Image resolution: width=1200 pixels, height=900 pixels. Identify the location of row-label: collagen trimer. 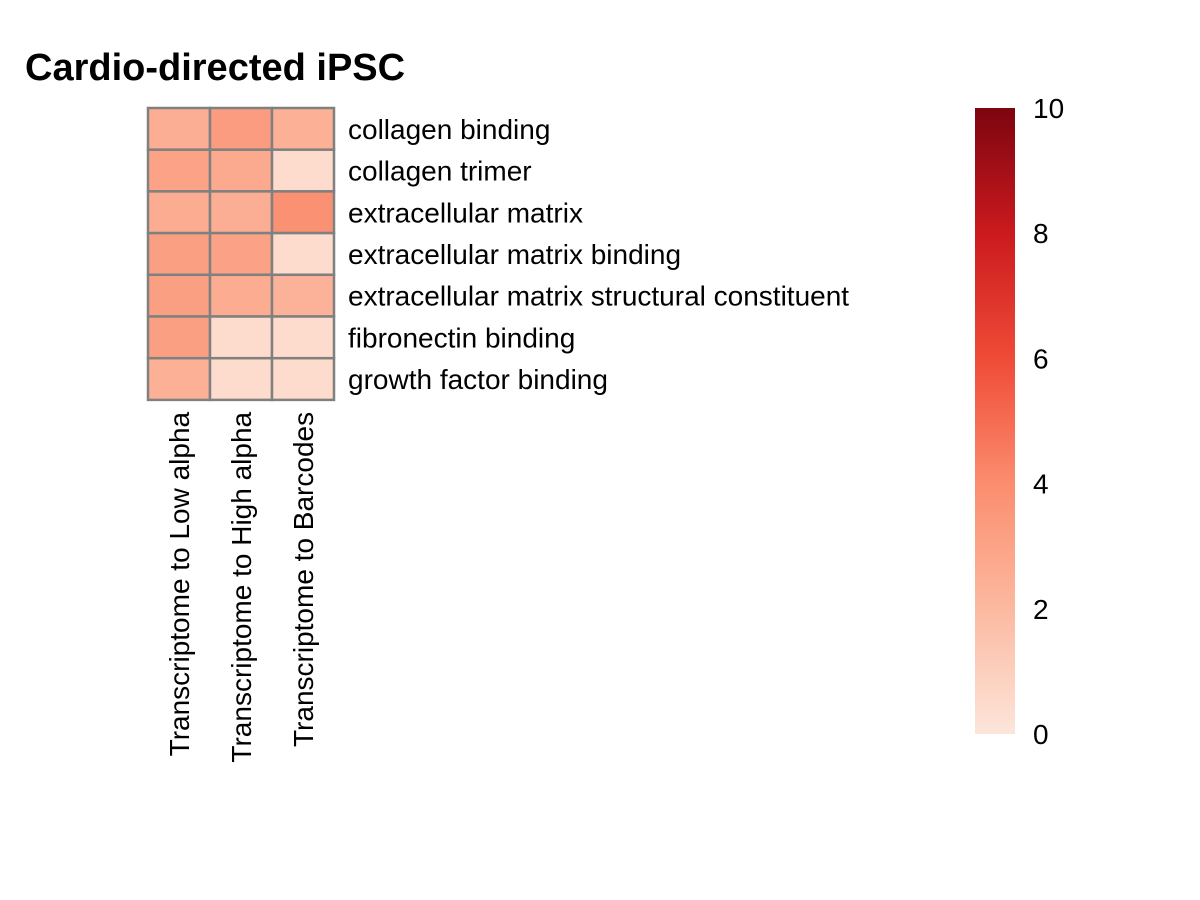
(440, 171).